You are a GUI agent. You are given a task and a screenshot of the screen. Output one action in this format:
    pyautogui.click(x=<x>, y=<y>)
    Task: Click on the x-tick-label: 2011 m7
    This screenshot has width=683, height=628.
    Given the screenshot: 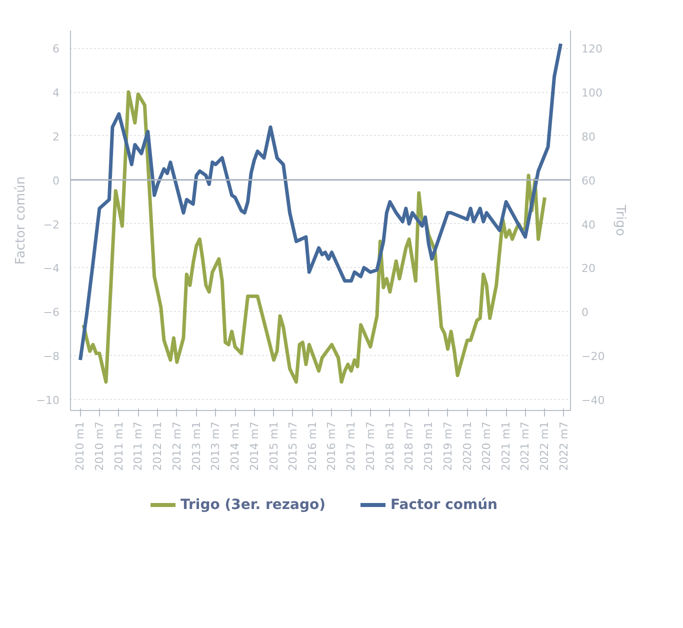 What is the action you would take?
    pyautogui.click(x=138, y=446)
    